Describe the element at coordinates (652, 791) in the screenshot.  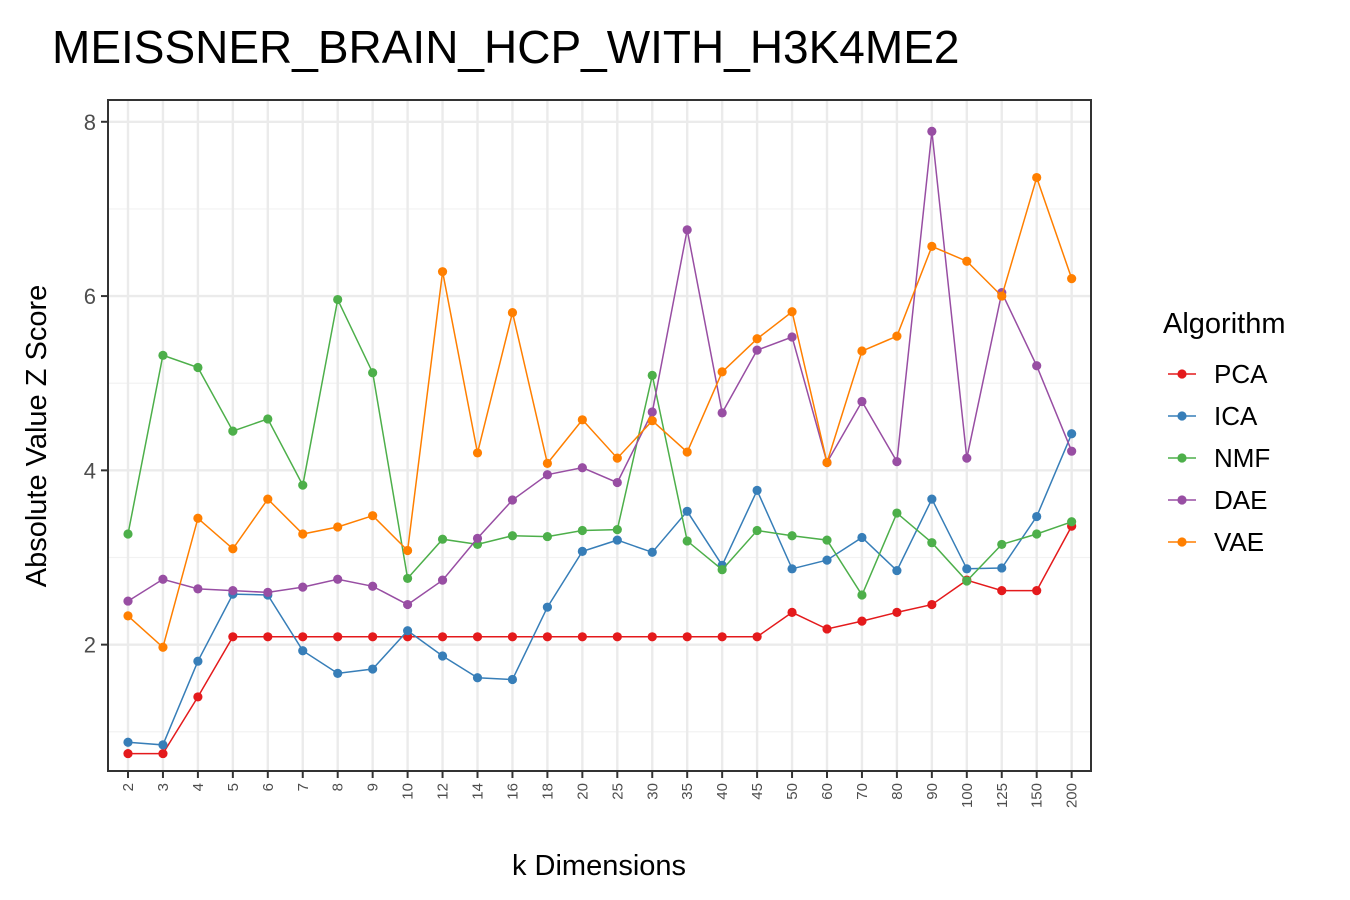
I see `x-tick-label: 30` at that location.